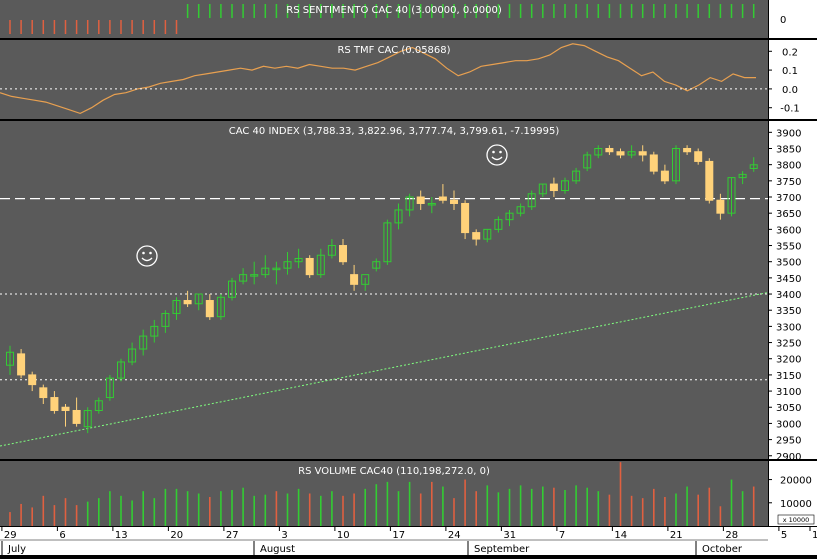 Image resolution: width=817 pixels, height=559 pixels. I want to click on price-tick-label: 3550, so click(788, 247).